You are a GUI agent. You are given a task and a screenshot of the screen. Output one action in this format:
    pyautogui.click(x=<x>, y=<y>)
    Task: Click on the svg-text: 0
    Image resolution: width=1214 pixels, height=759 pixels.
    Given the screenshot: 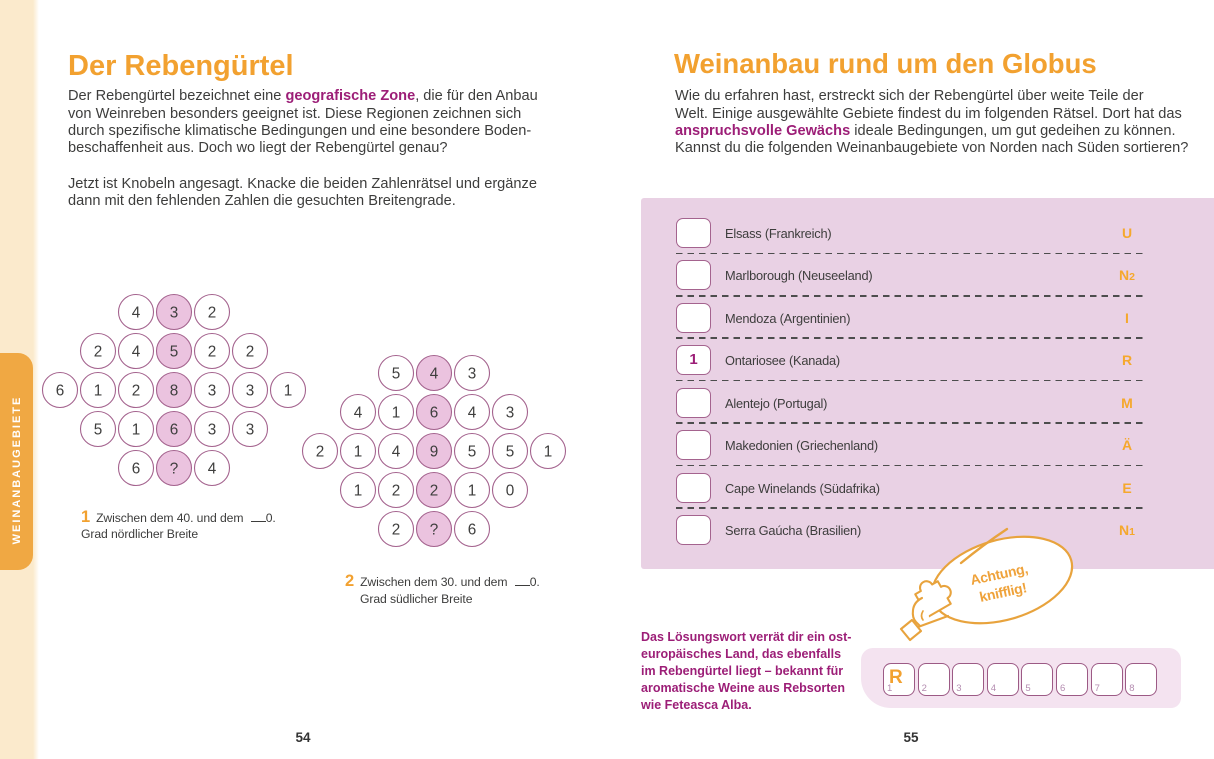 What is the action you would take?
    pyautogui.click(x=510, y=491)
    